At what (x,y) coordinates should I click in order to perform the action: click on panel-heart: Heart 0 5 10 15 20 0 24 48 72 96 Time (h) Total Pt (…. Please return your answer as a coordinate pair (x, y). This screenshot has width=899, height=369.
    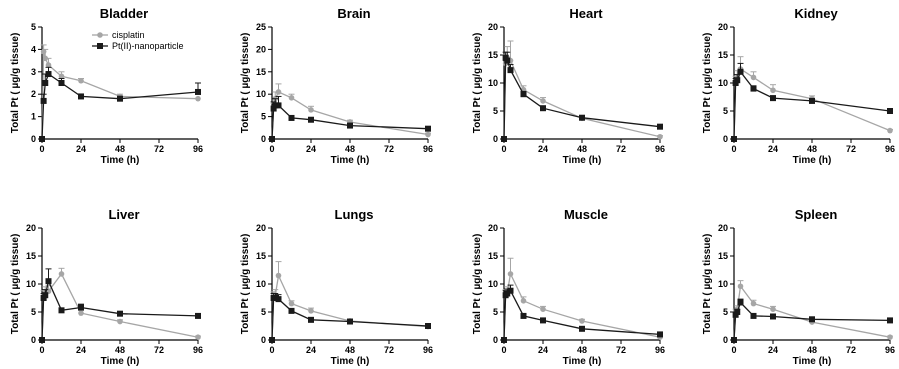
    Looking at the image, I should click on (568, 86).